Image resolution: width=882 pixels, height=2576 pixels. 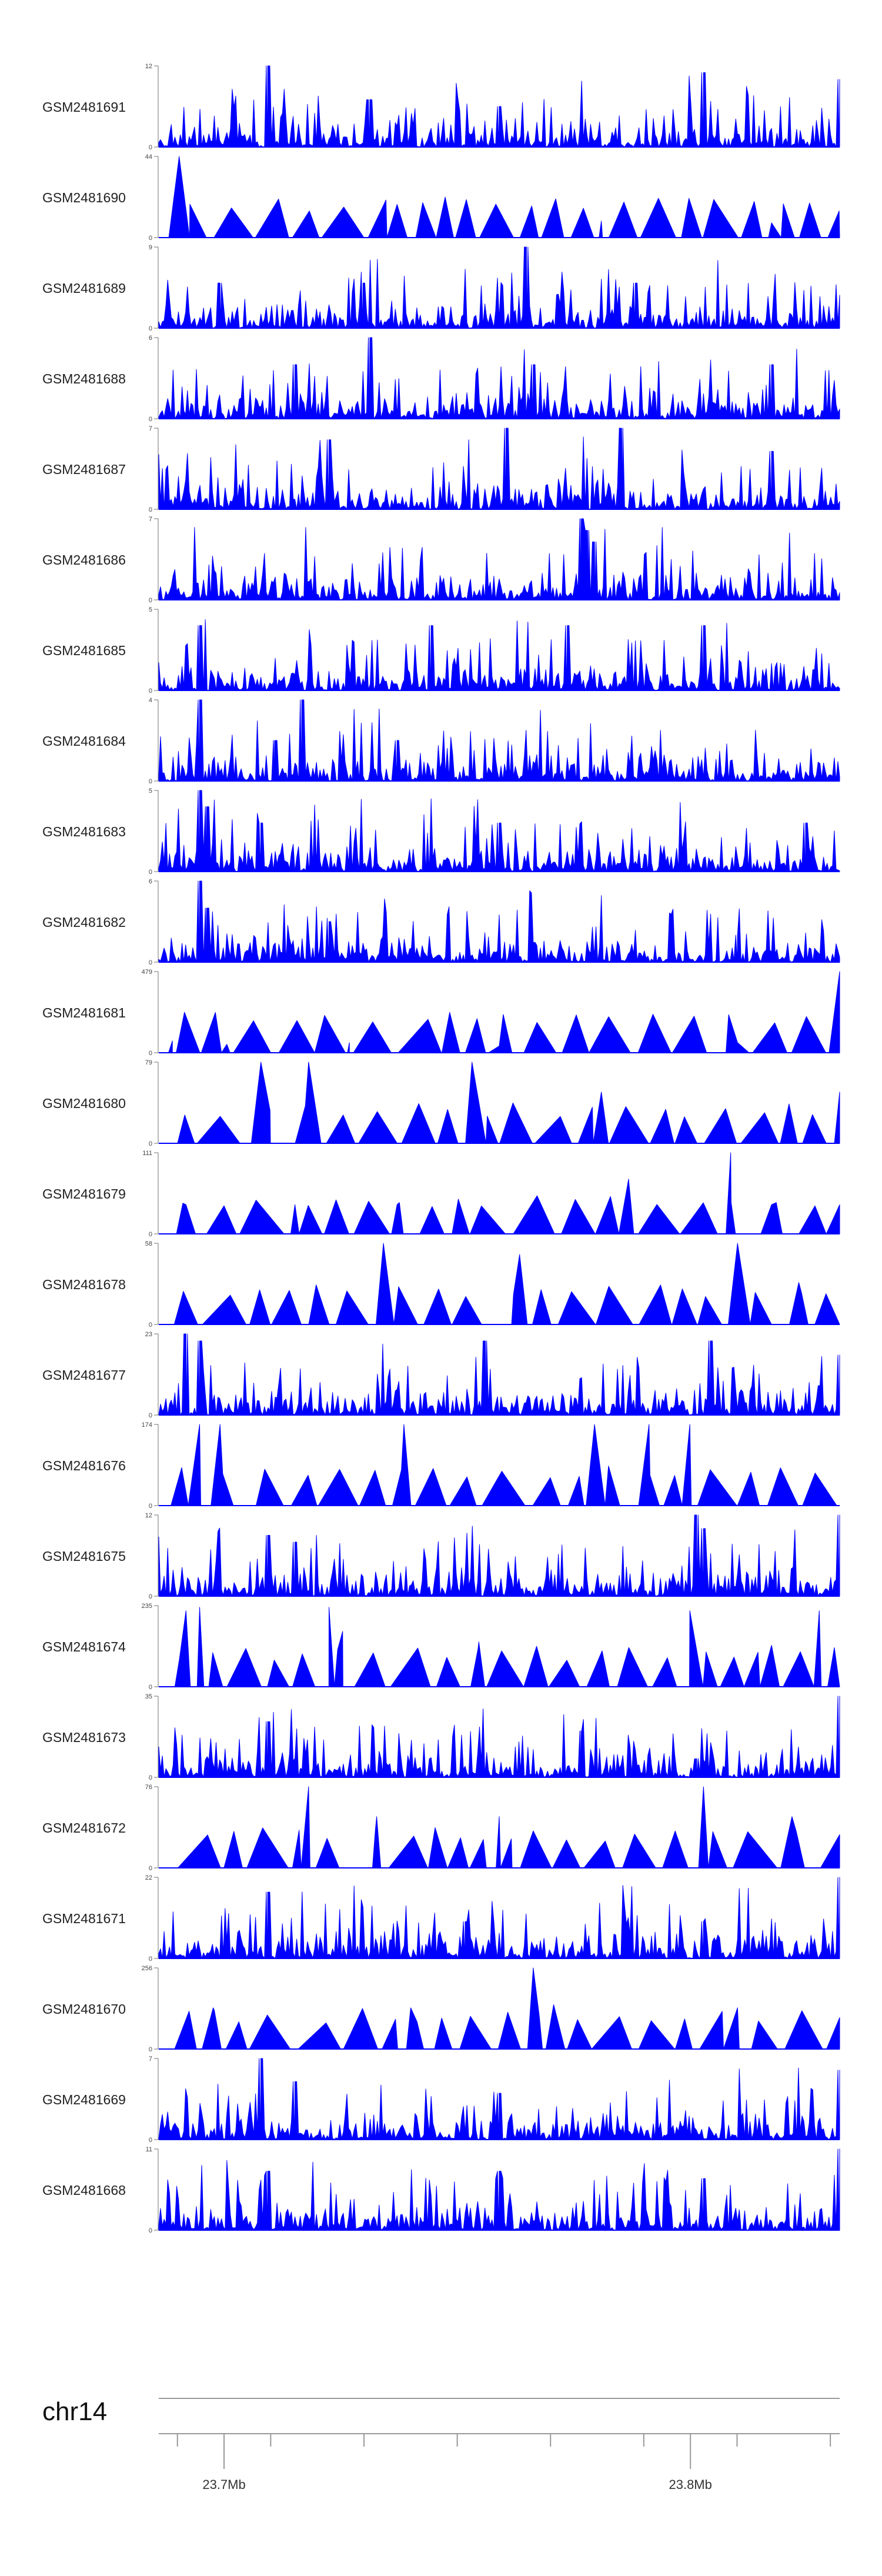 What do you see at coordinates (84, 1828) in the screenshot?
I see `track-label: GSM2481672` at bounding box center [84, 1828].